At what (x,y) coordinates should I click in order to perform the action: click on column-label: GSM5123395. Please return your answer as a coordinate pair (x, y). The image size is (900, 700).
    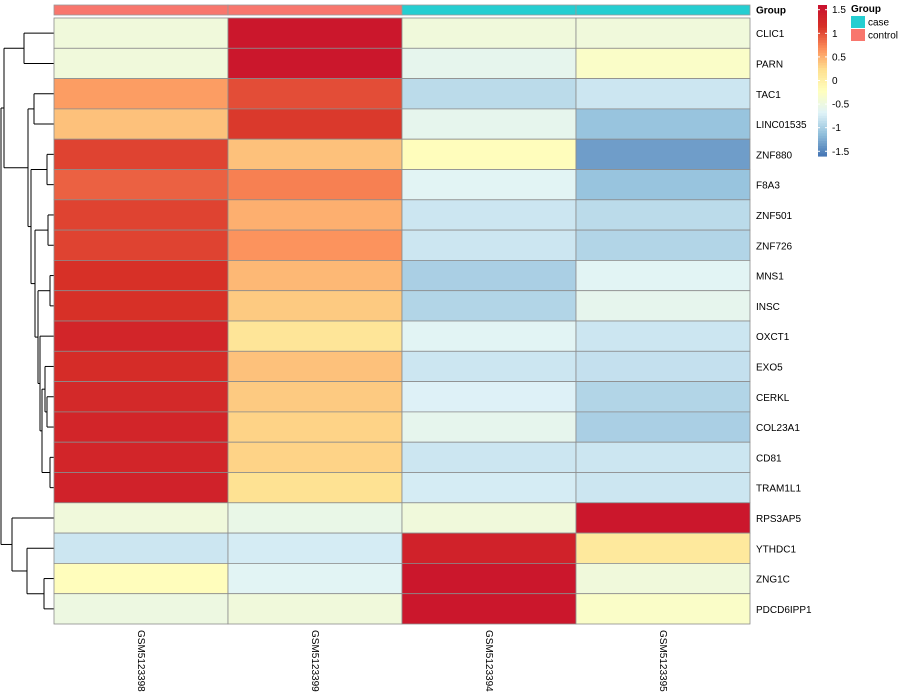
    Looking at the image, I should click on (662, 661).